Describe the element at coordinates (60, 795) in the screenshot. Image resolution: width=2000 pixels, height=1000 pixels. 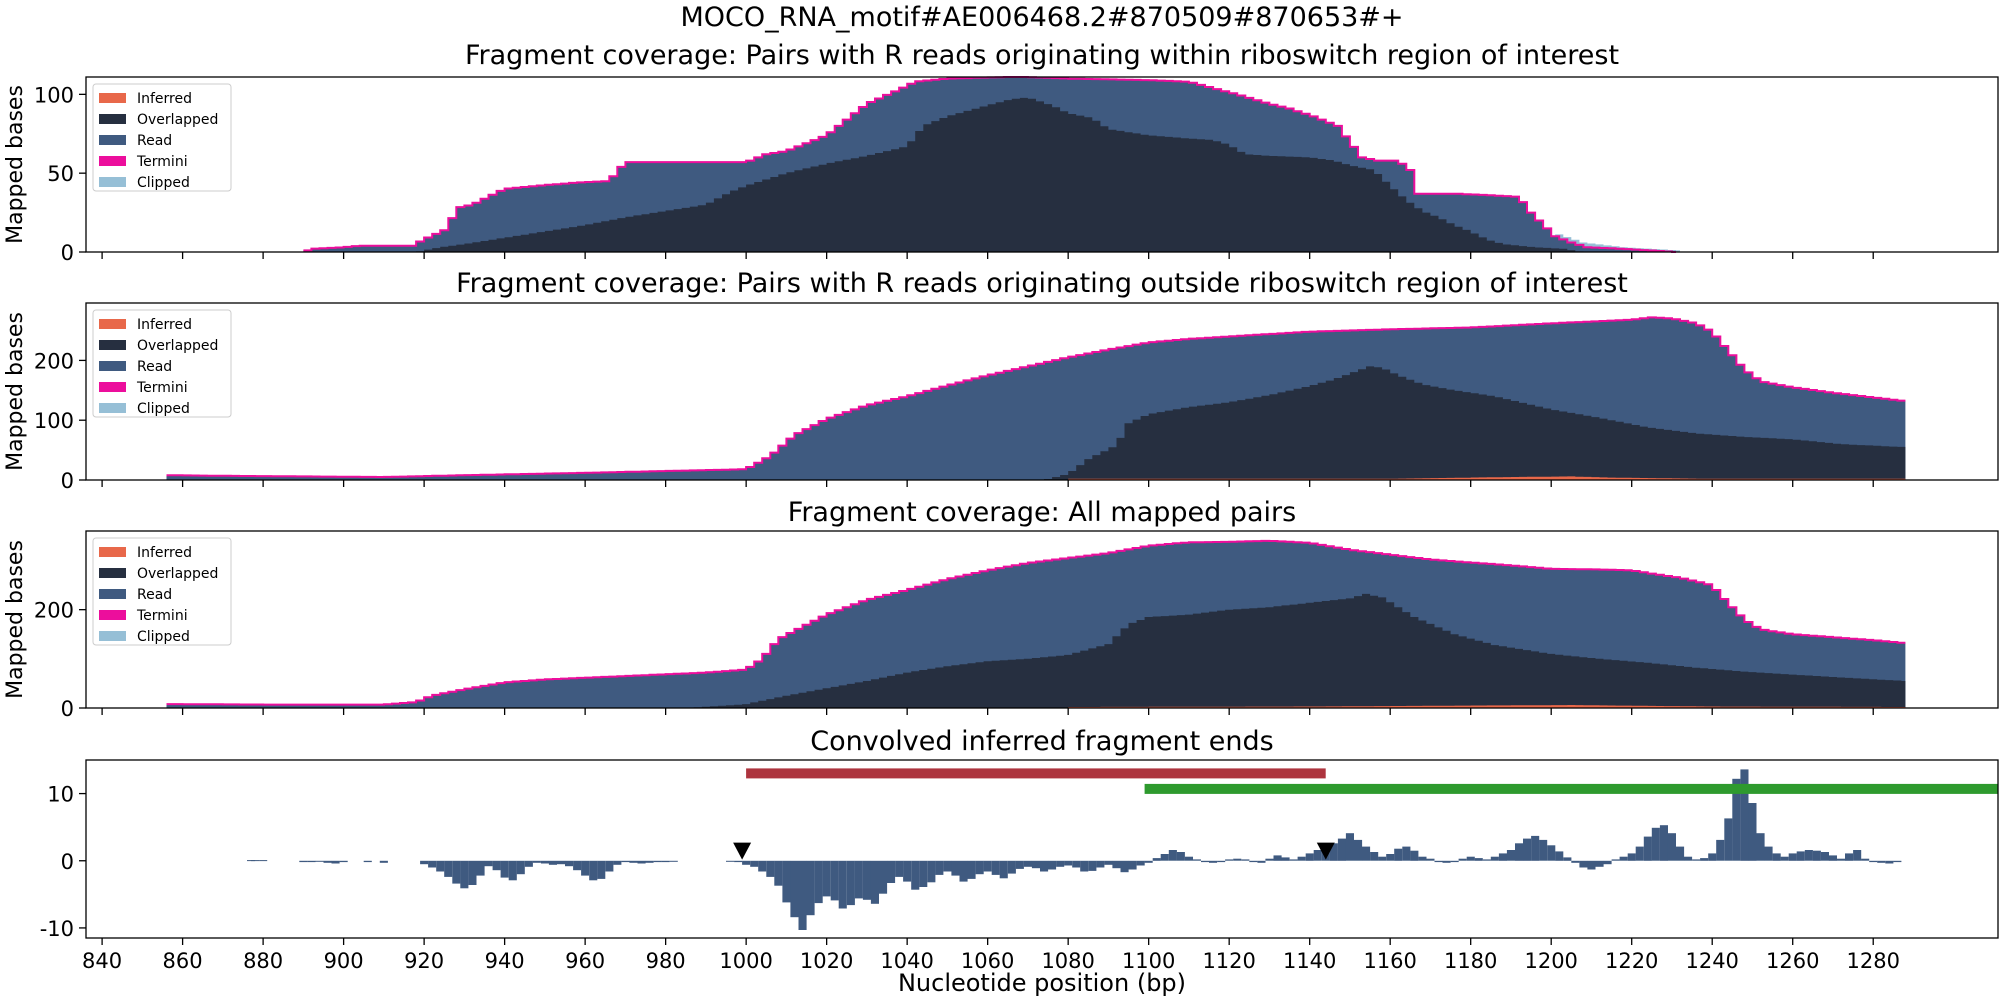
I see `y-tick-label: 10` at that location.